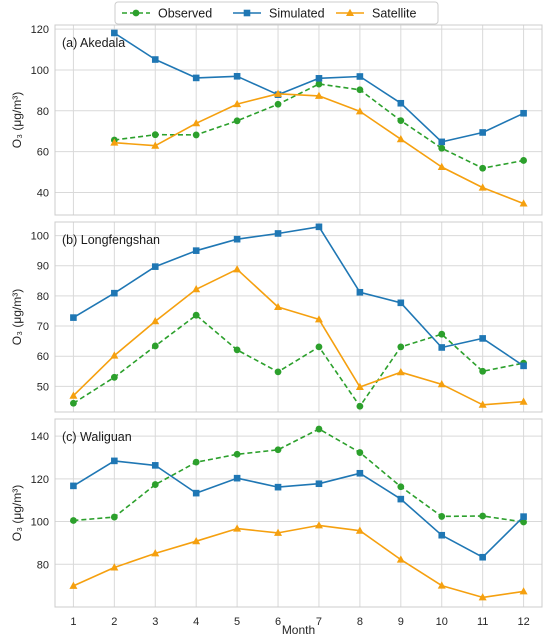 This screenshot has width=550, height=640. What do you see at coordinates (319, 148) in the screenshot?
I see `series-satellite` at bounding box center [319, 148].